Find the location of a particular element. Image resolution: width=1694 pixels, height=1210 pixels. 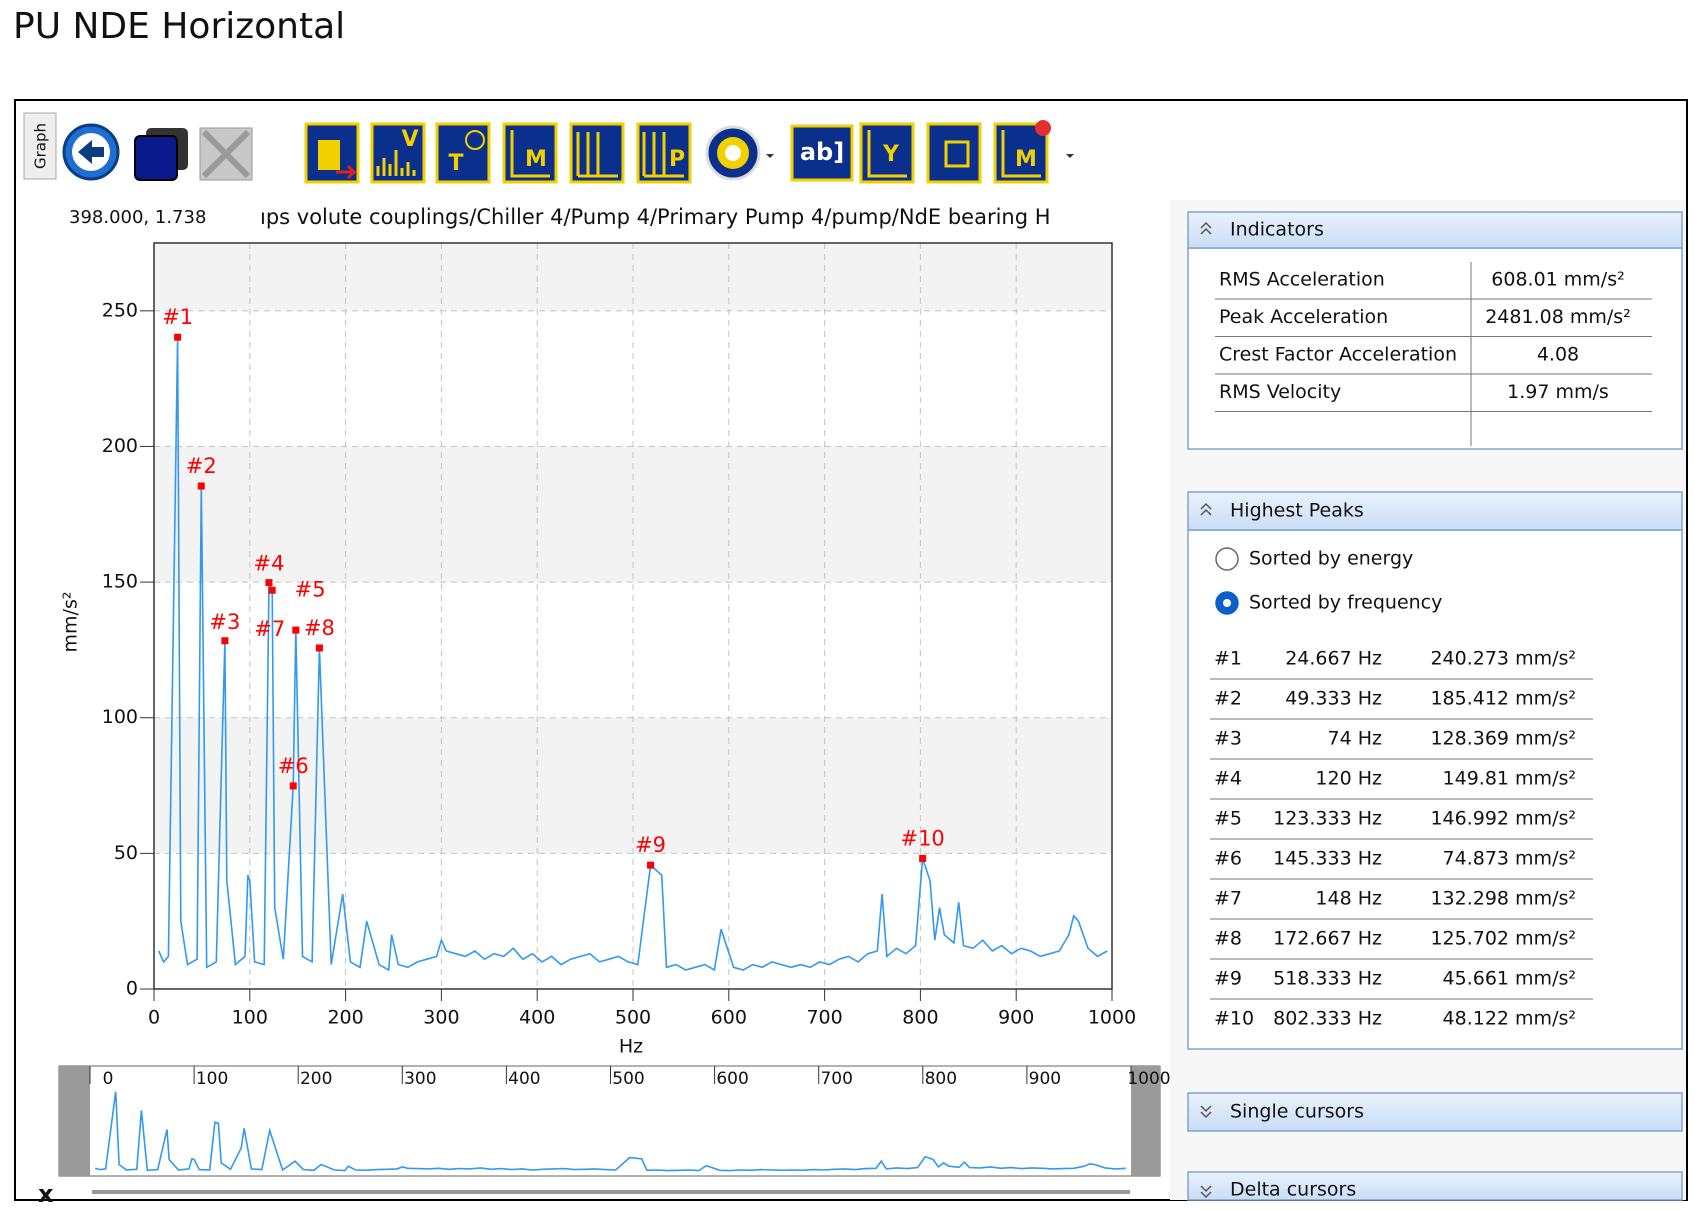

cursor-readout: 398.000, 1.738 is located at coordinates (137, 217).